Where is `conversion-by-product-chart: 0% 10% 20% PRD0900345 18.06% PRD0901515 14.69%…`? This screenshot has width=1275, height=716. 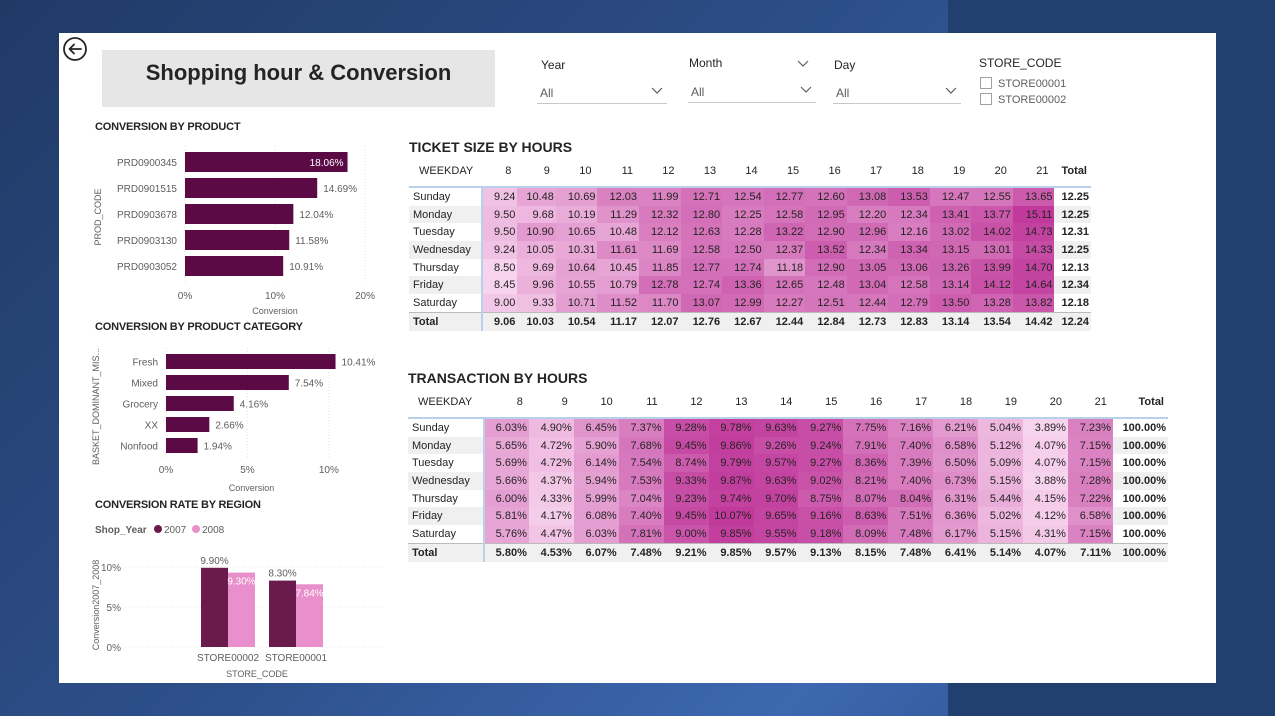
conversion-by-product-chart: 0% 10% 20% PRD0900345 18.06% PRD0901515 14.69%… is located at coordinates (234, 231).